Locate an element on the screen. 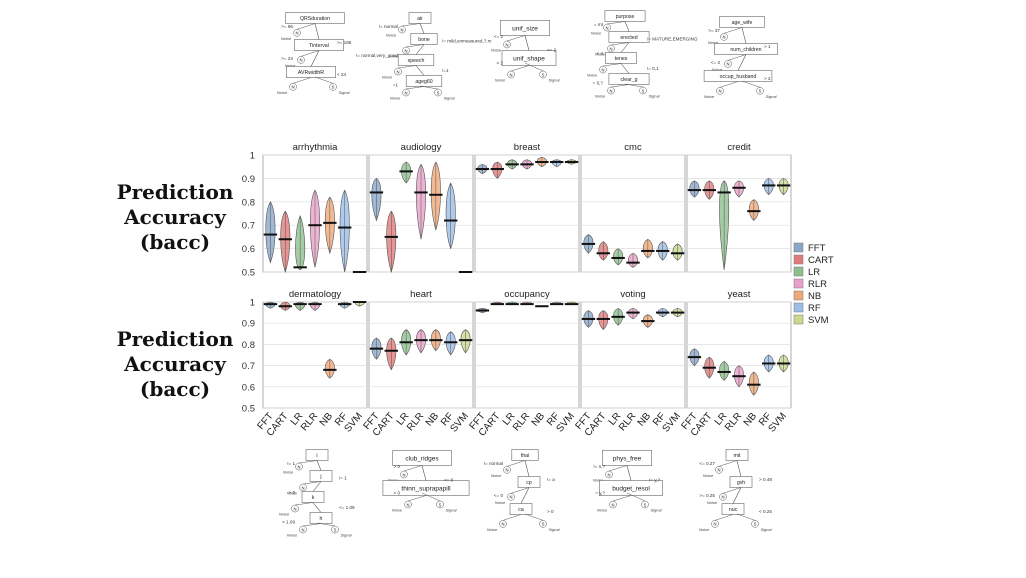  tree-cue-label: >= 37 is located at coordinates (714, 30).